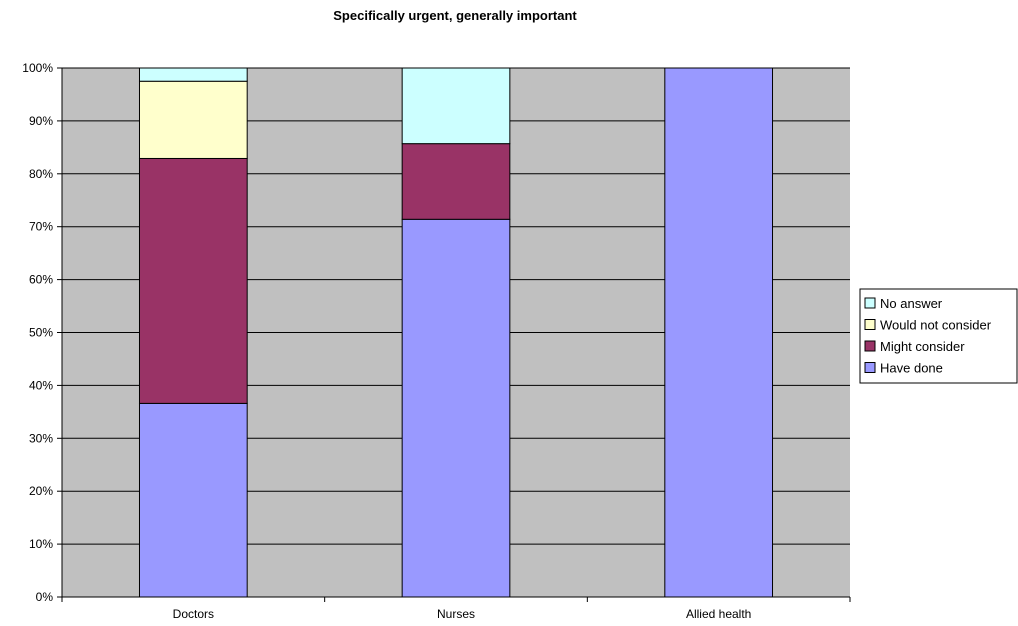 This screenshot has width=1018, height=626. I want to click on y-tick-label: 90%, so click(41, 121).